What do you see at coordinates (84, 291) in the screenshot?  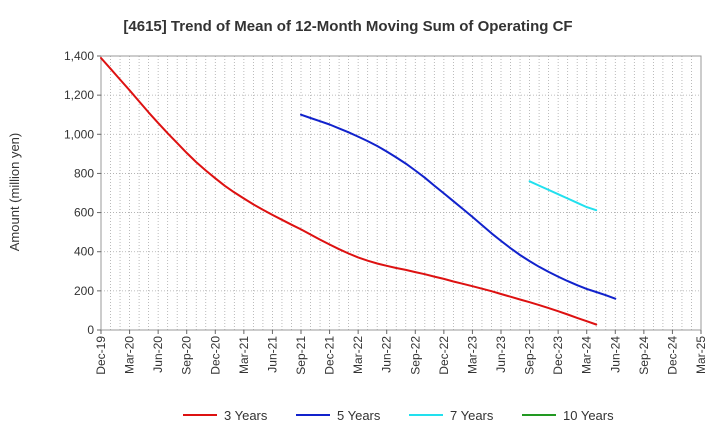 I see `y-tick-label: 200` at bounding box center [84, 291].